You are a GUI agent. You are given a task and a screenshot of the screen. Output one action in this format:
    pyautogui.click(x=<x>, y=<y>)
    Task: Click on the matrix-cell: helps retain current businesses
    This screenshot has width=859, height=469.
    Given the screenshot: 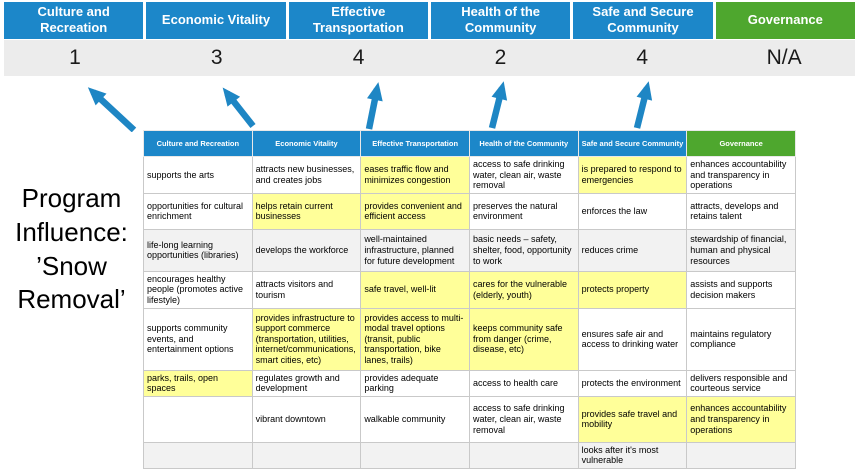 What is the action you would take?
    pyautogui.click(x=306, y=211)
    